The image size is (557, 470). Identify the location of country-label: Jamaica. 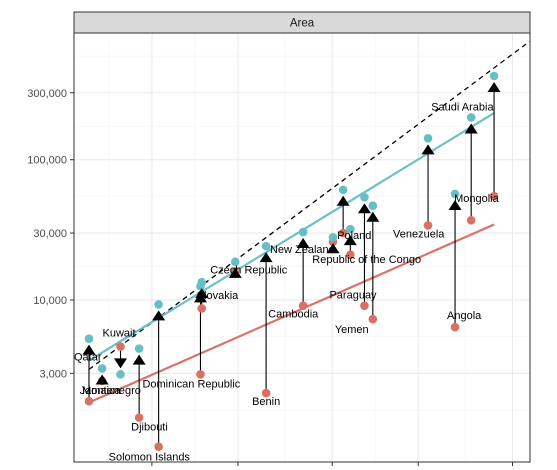
(101, 391).